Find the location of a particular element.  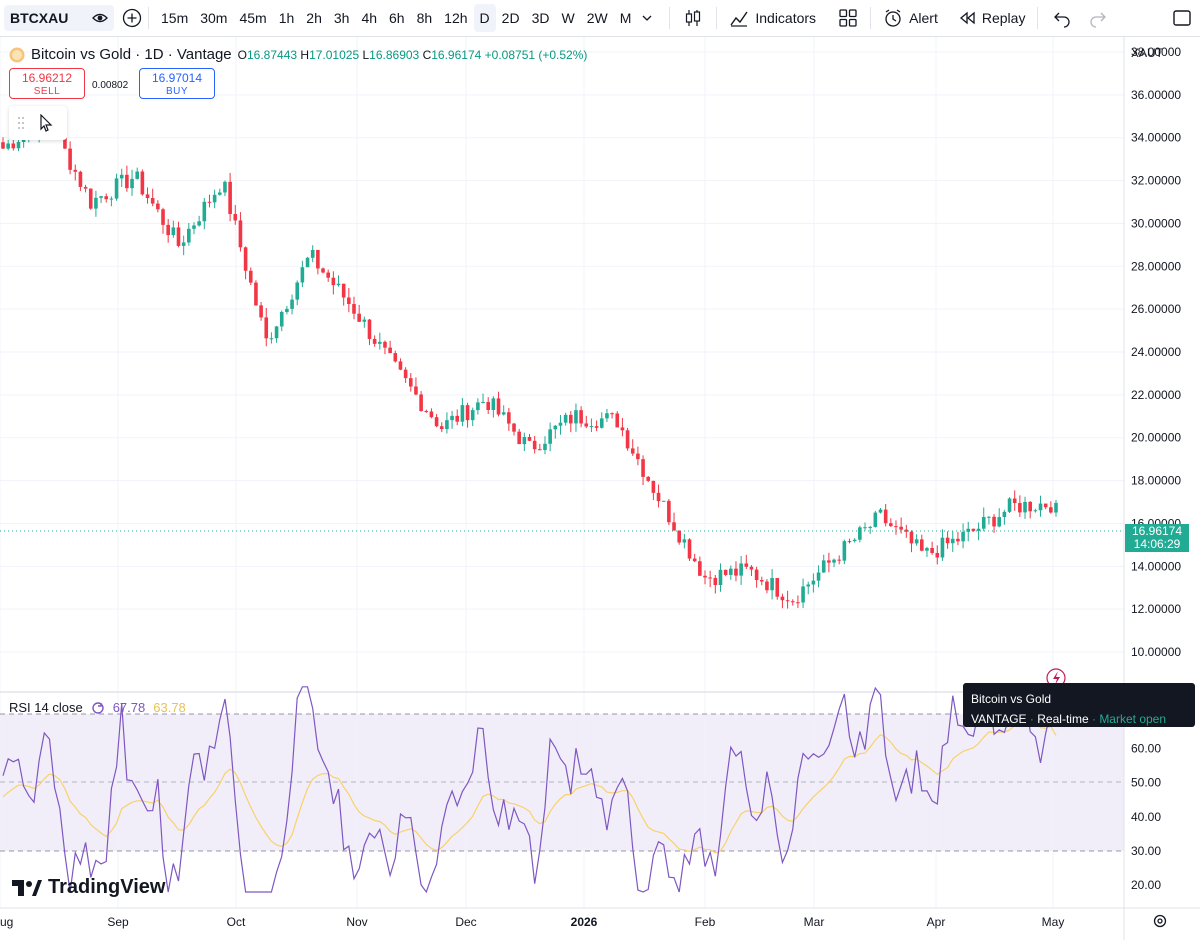

rsi-axis: 60.00 50.00 40.00 30.00 20.00 is located at coordinates (1146, 816).